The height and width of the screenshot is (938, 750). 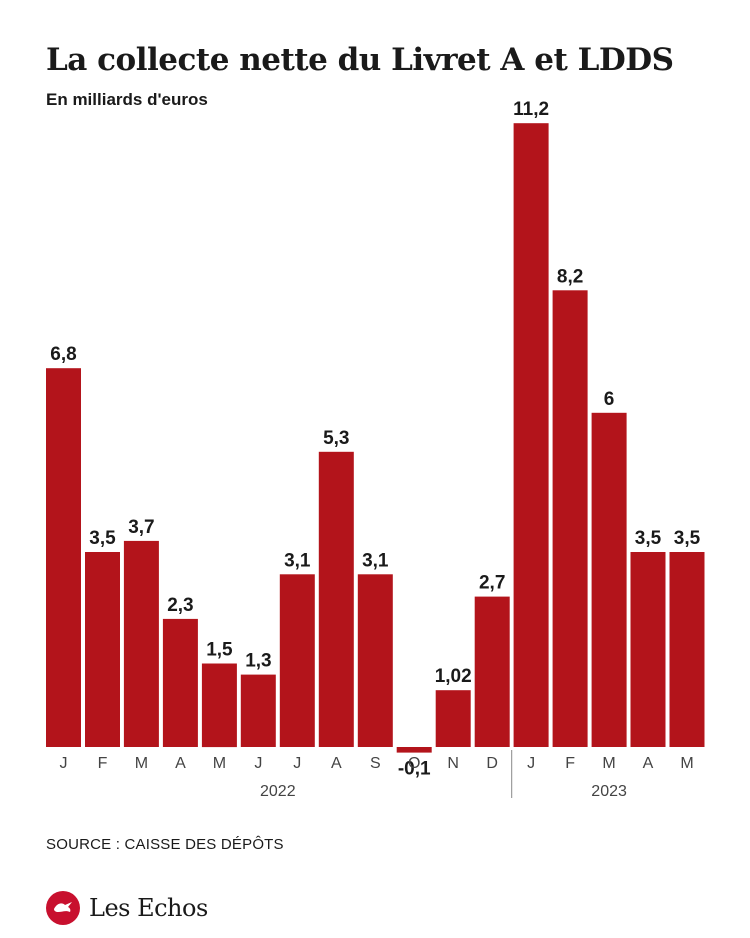 I want to click on year-label: 2023, so click(x=609, y=791).